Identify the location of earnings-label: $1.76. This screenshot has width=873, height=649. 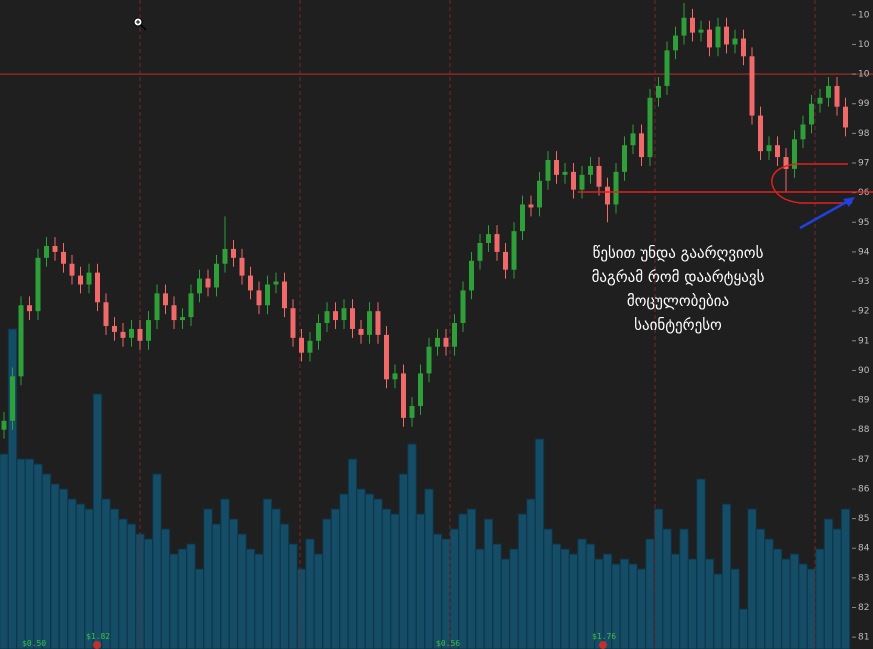
(604, 636).